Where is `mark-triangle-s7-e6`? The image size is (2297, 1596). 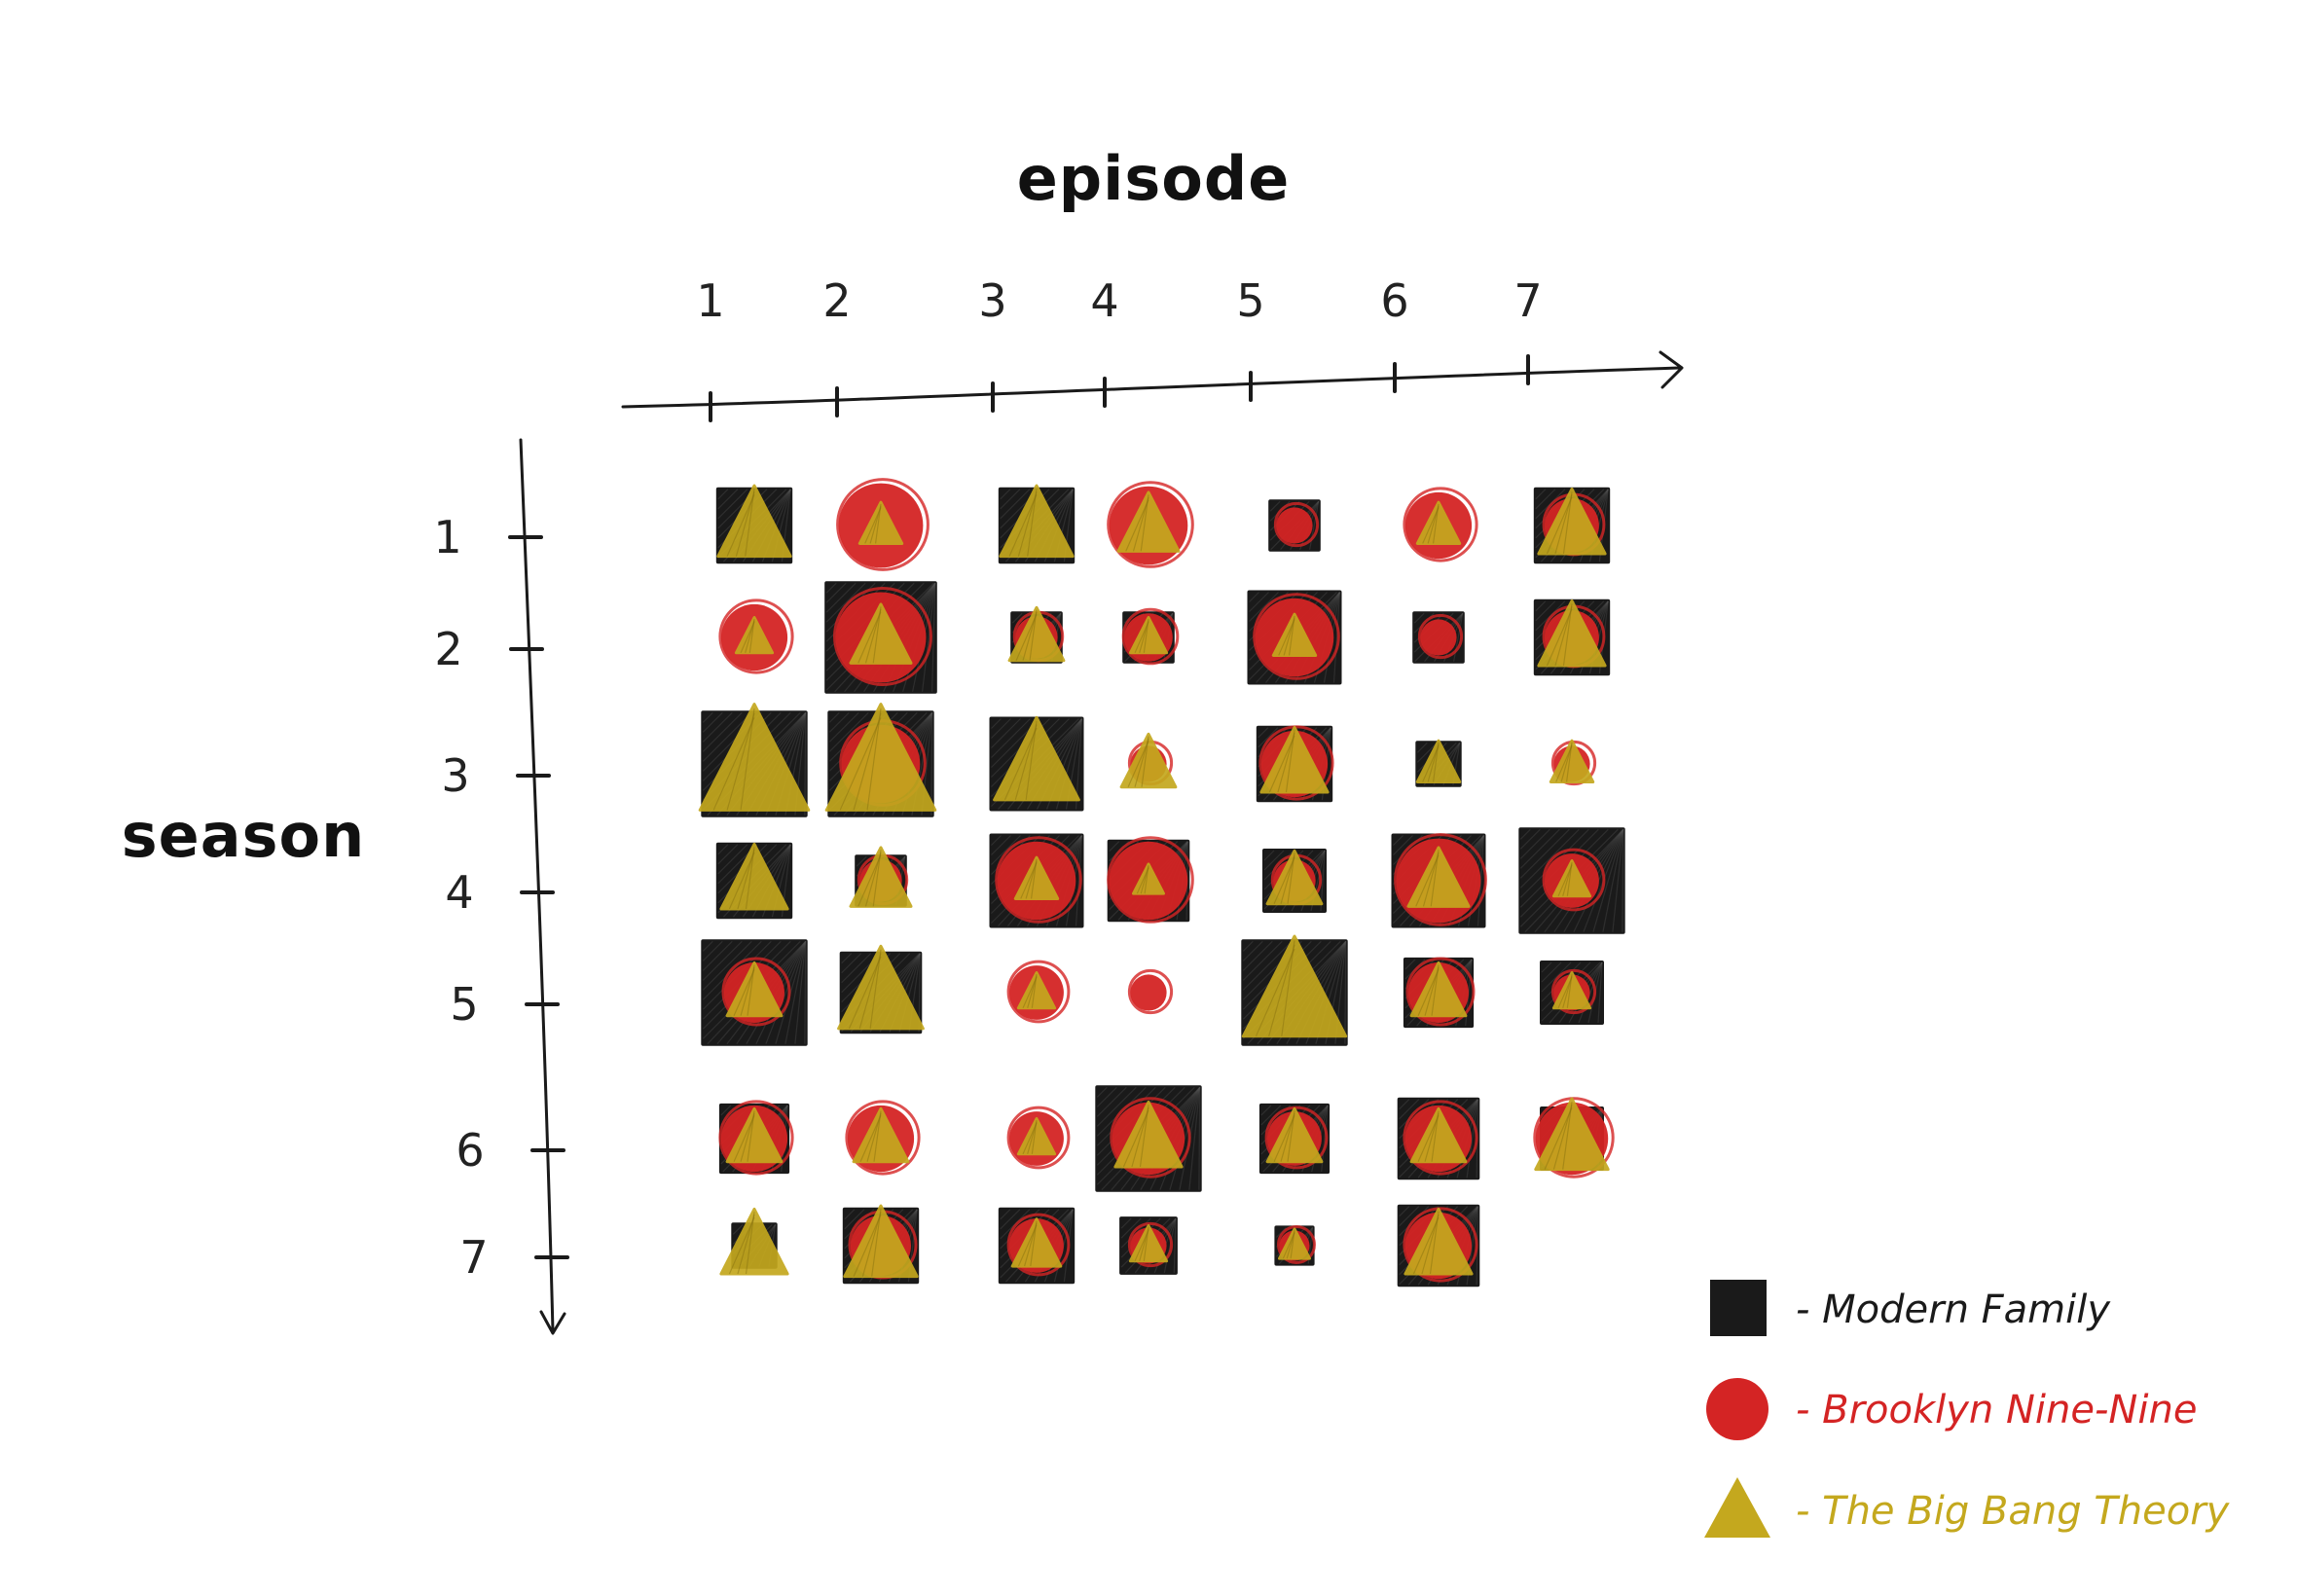
mark-triangle-s7-e6 is located at coordinates (1439, 1241).